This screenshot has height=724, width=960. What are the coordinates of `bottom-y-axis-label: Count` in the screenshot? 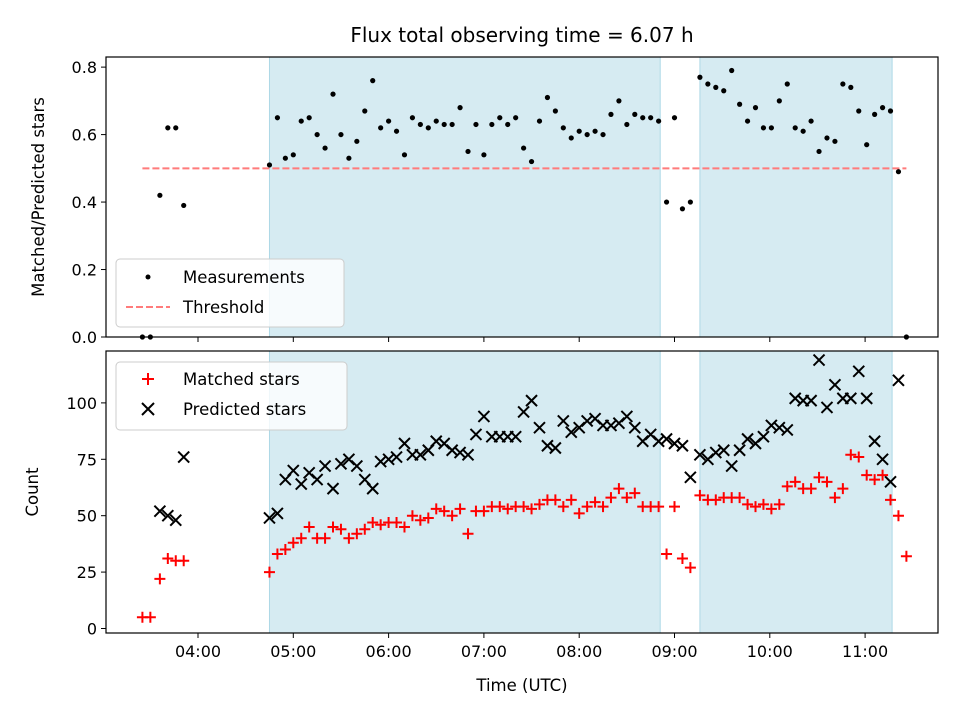 It's located at (32, 492).